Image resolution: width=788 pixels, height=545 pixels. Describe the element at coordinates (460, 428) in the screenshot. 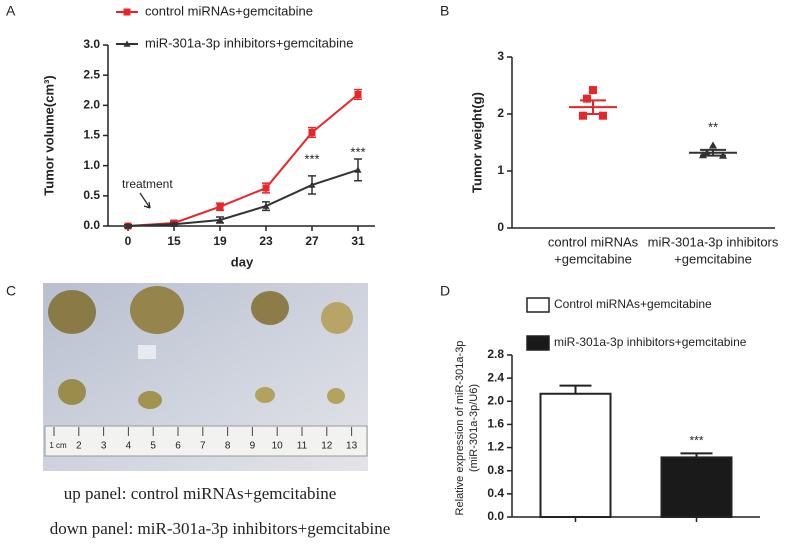

I see `y-axis-label: Relative expression of miR-301a-3p` at that location.